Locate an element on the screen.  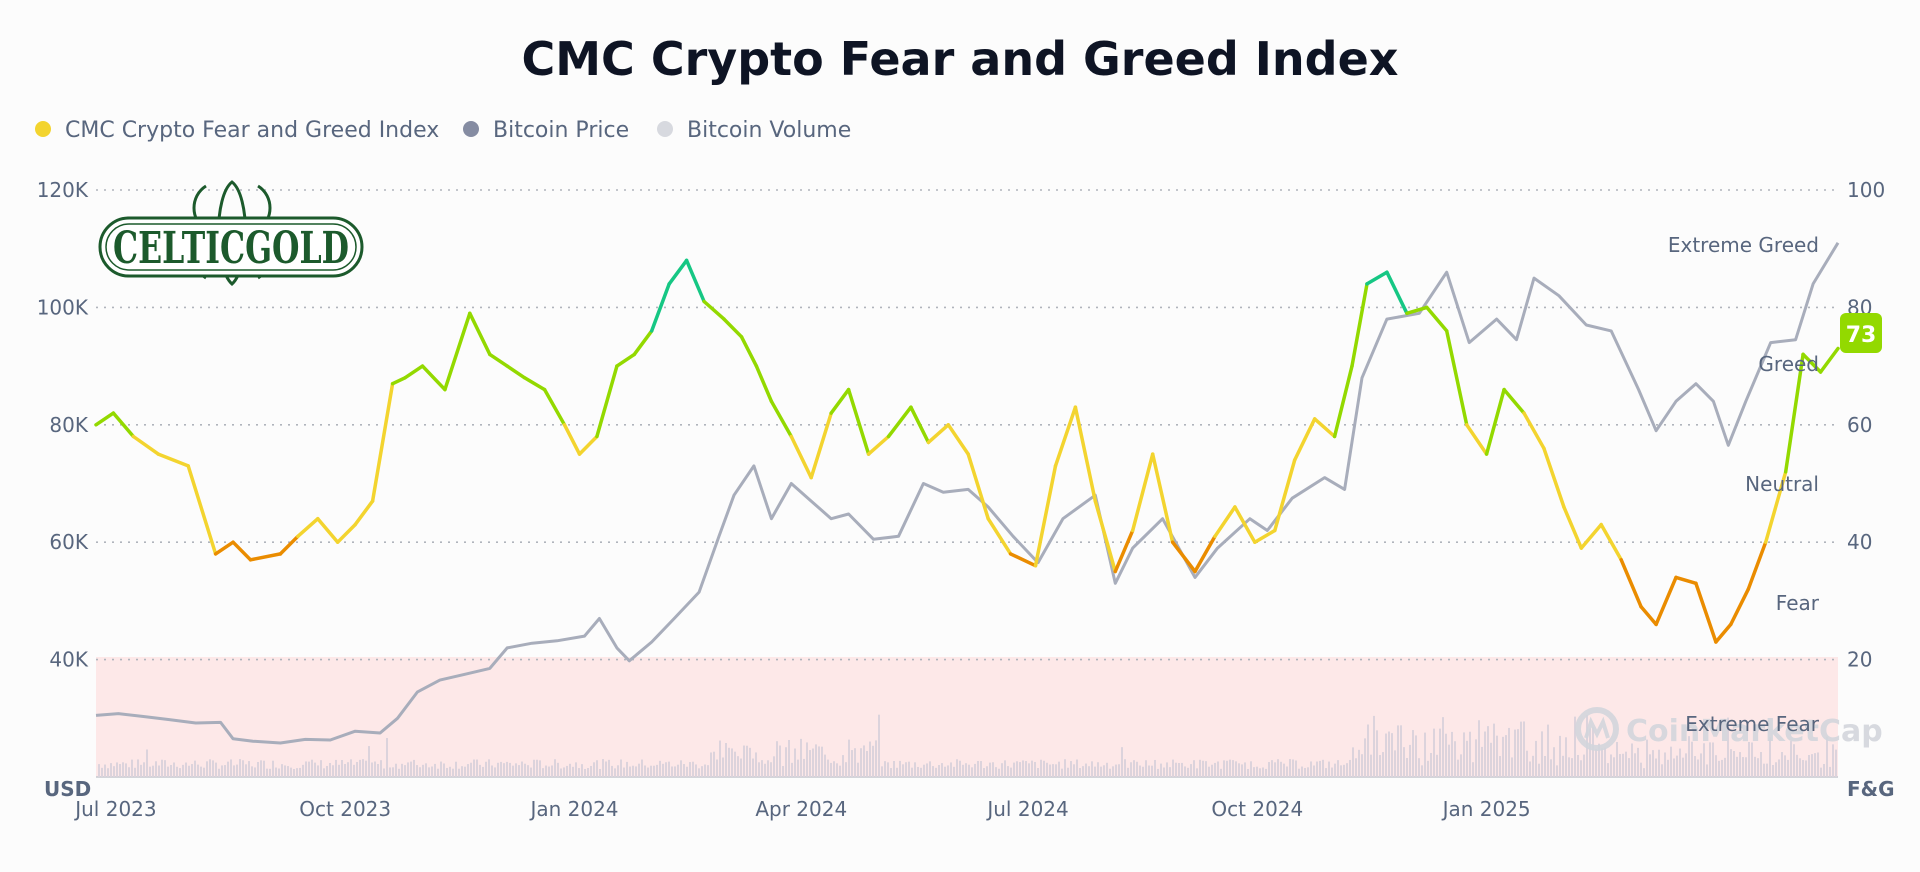
logo-banner is located at coordinates (231, 247).